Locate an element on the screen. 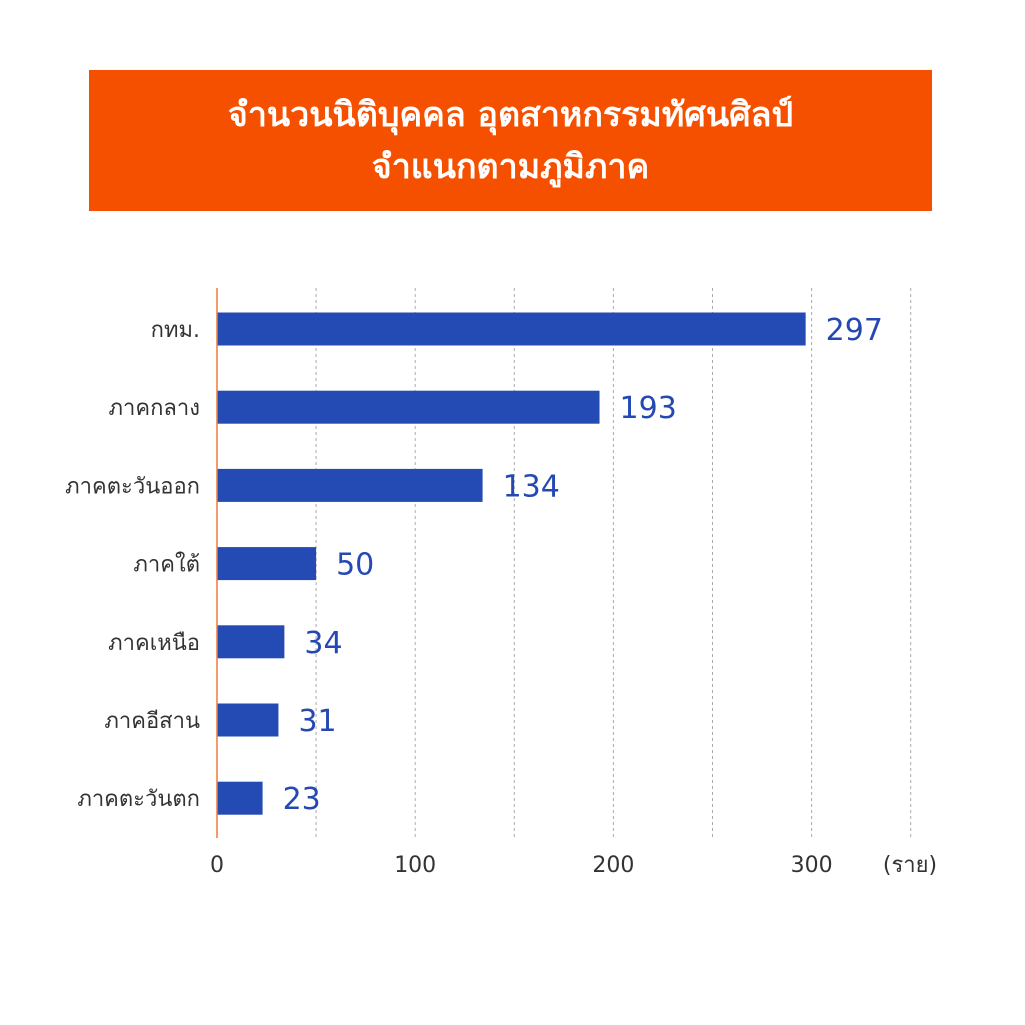  category-label: ภาคใต้ is located at coordinates (166, 565).